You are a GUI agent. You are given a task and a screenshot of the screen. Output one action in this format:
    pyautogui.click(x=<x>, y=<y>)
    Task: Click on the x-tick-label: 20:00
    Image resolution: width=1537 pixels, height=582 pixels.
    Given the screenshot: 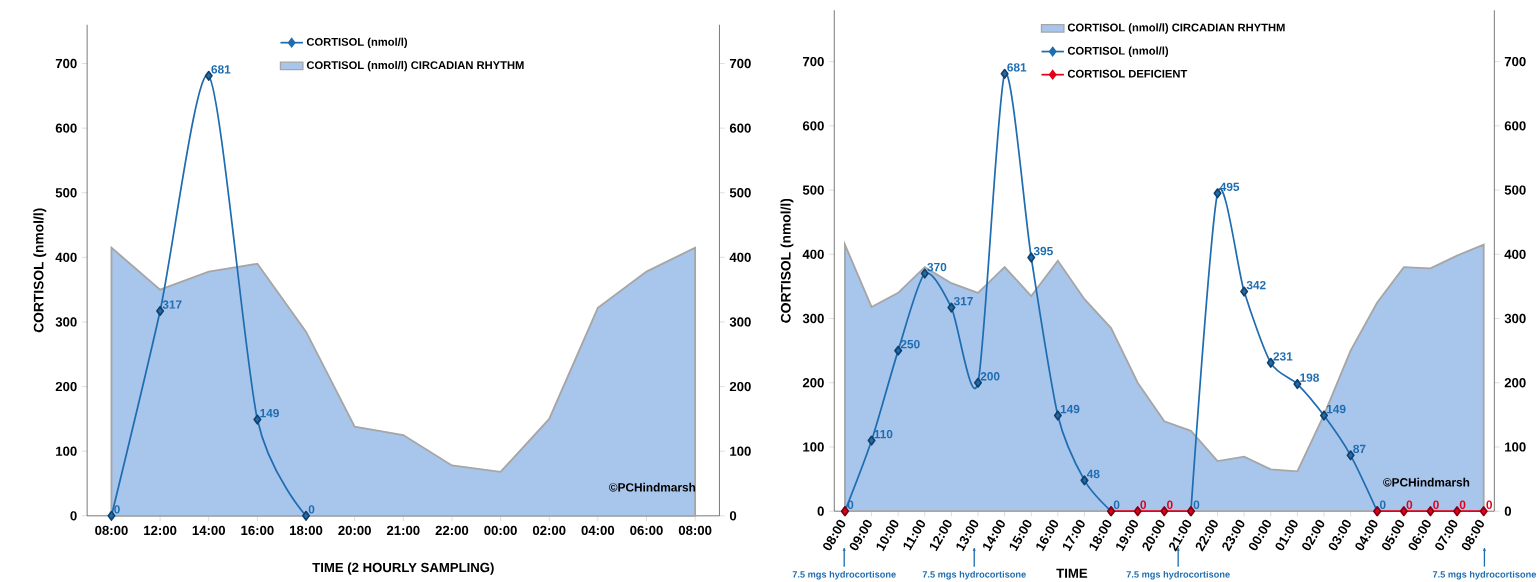 What is the action you would take?
    pyautogui.click(x=354, y=530)
    